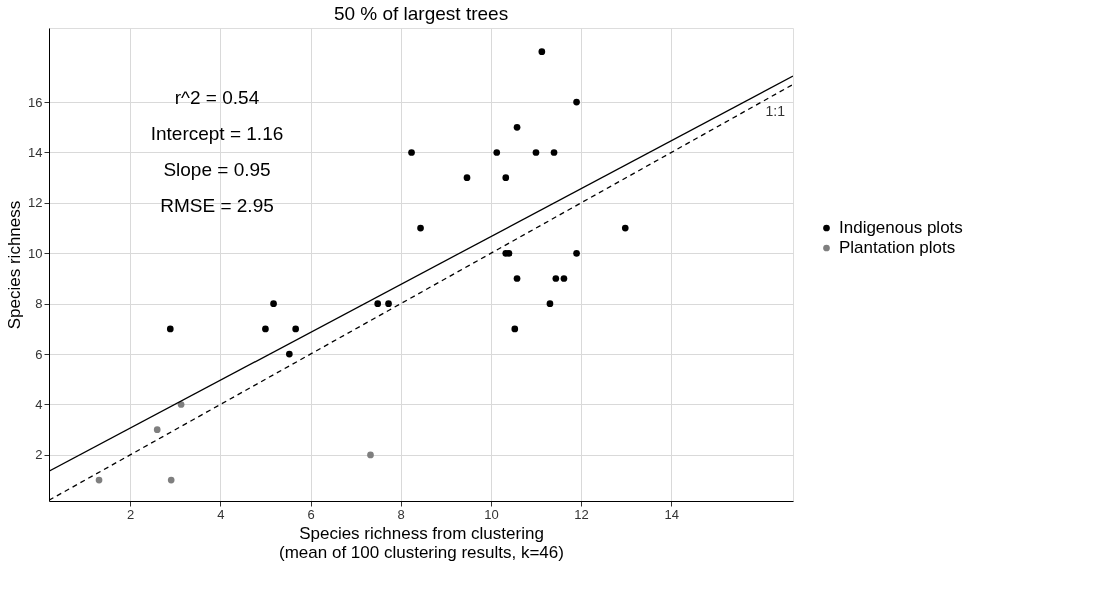 The image size is (1098, 608). I want to click on y-tick-label: 6, so click(39, 354).